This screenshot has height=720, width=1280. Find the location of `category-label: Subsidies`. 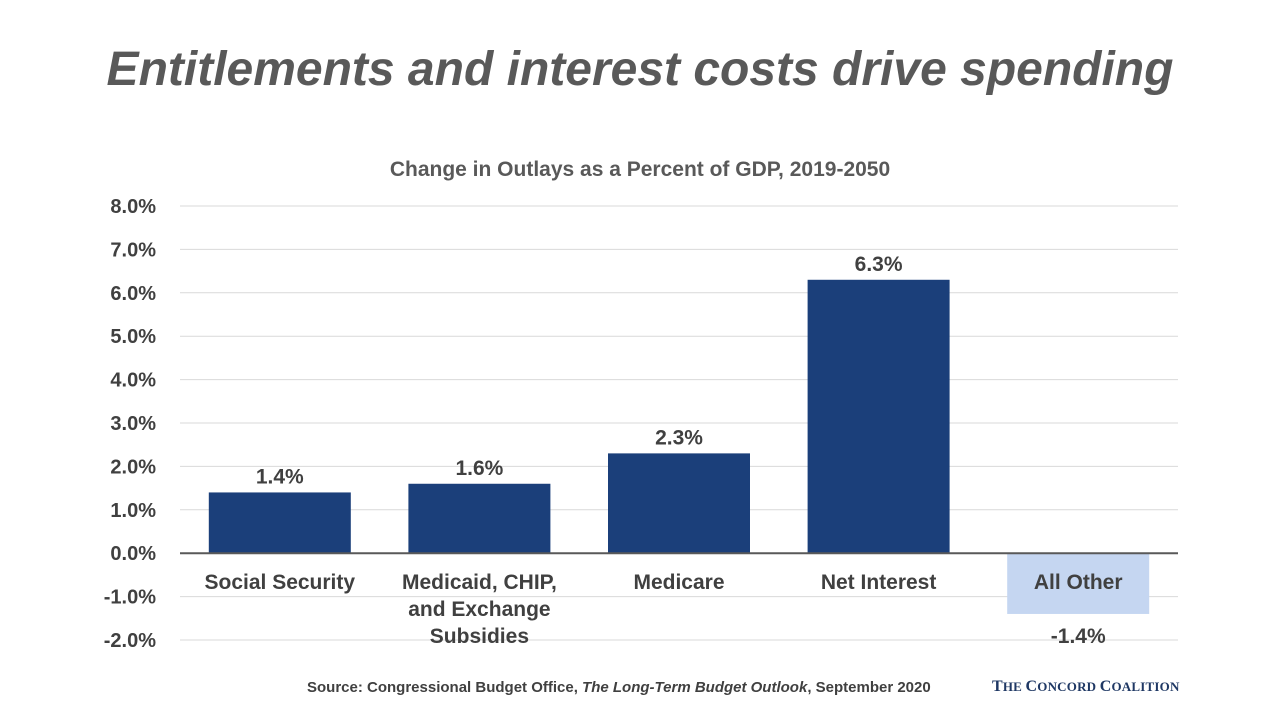

category-label: Subsidies is located at coordinates (479, 636).